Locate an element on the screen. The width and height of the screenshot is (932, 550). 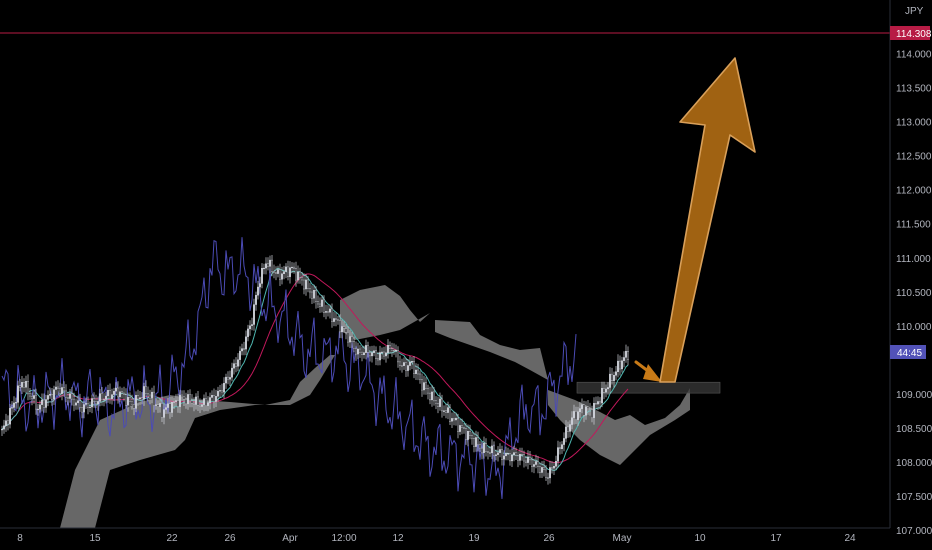
cloud-segment is located at coordinates (491, 350).